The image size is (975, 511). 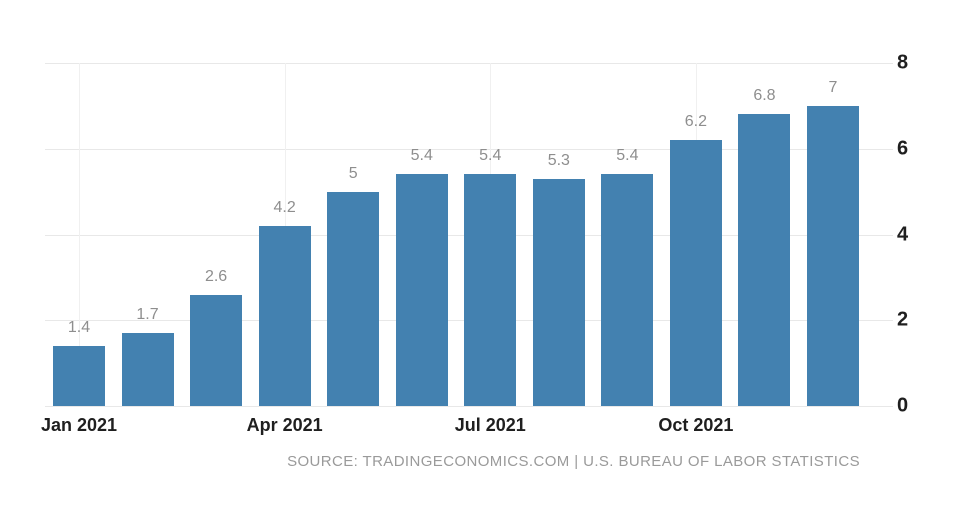 I want to click on bar-nov-2021, so click(x=764, y=260).